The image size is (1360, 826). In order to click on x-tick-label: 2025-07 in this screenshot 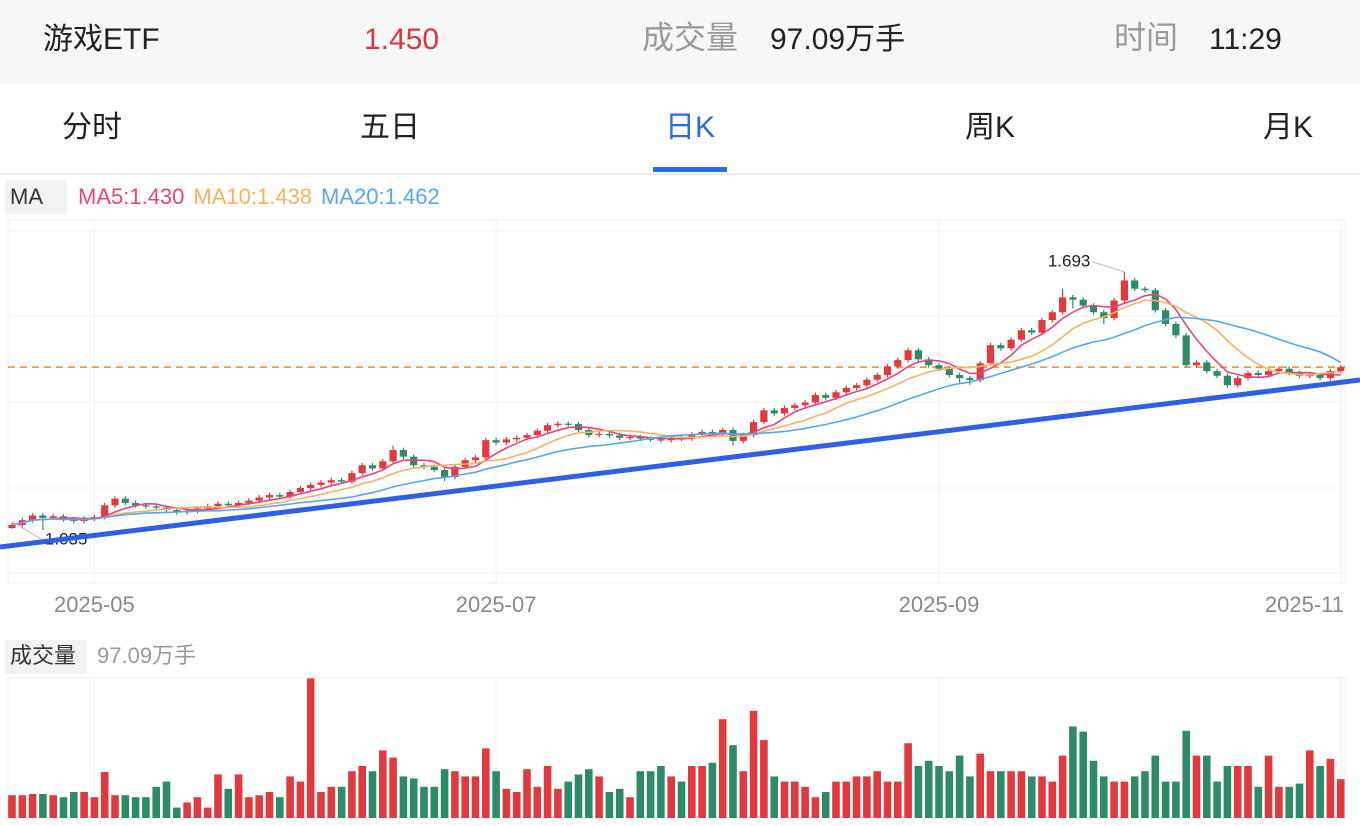, I will do `click(496, 604)`.